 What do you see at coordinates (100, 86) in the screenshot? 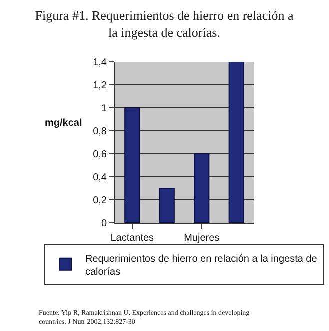
I see `y-tick-label: 1,2` at bounding box center [100, 86].